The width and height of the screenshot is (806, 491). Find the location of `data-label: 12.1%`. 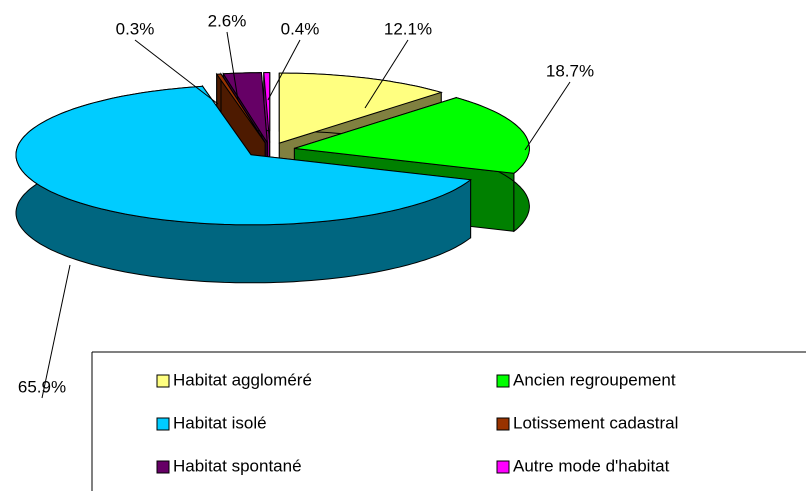

data-label: 12.1% is located at coordinates (408, 28).